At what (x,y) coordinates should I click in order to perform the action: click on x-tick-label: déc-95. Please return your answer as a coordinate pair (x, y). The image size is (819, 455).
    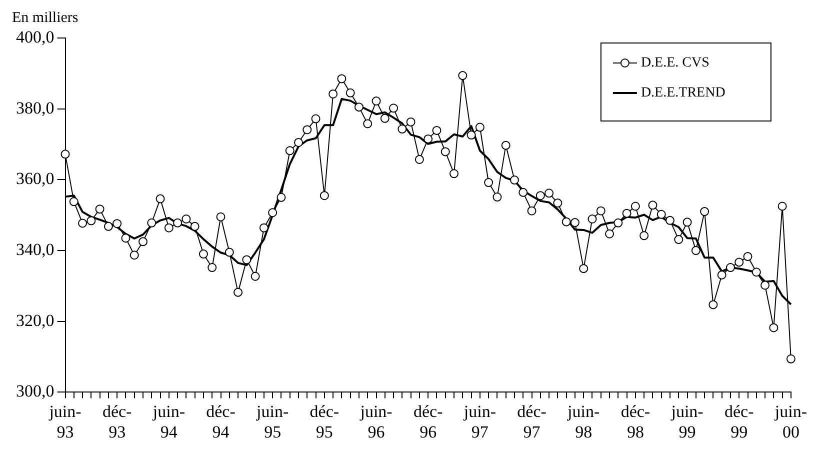
    Looking at the image, I should click on (325, 422).